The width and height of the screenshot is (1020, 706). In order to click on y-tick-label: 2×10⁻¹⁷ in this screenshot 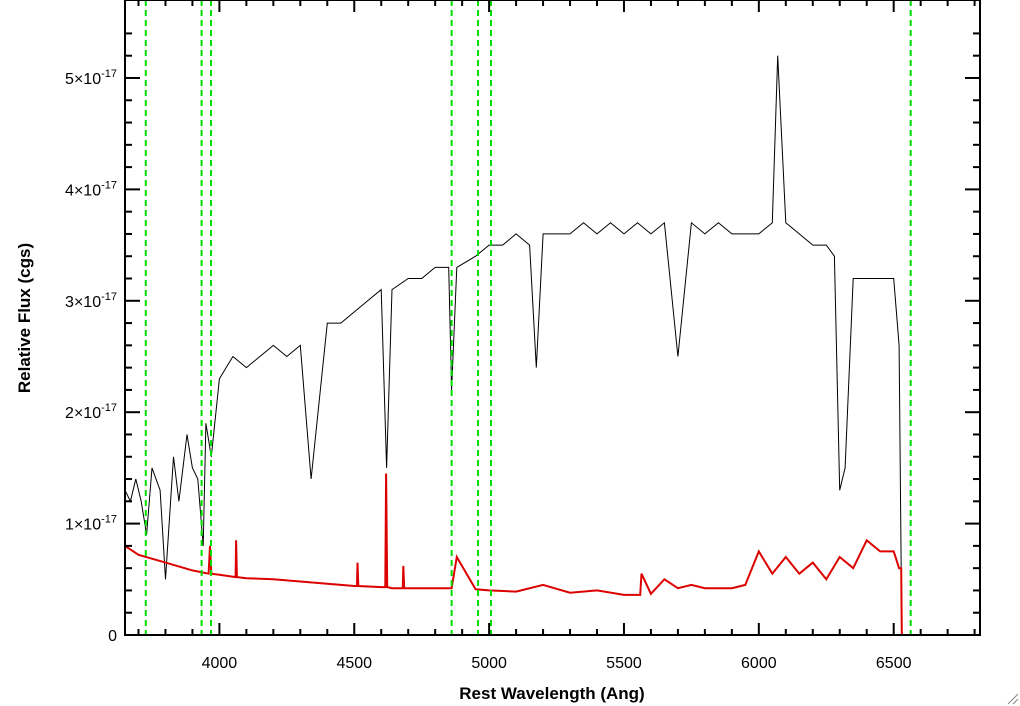, I will do `click(91, 412)`.